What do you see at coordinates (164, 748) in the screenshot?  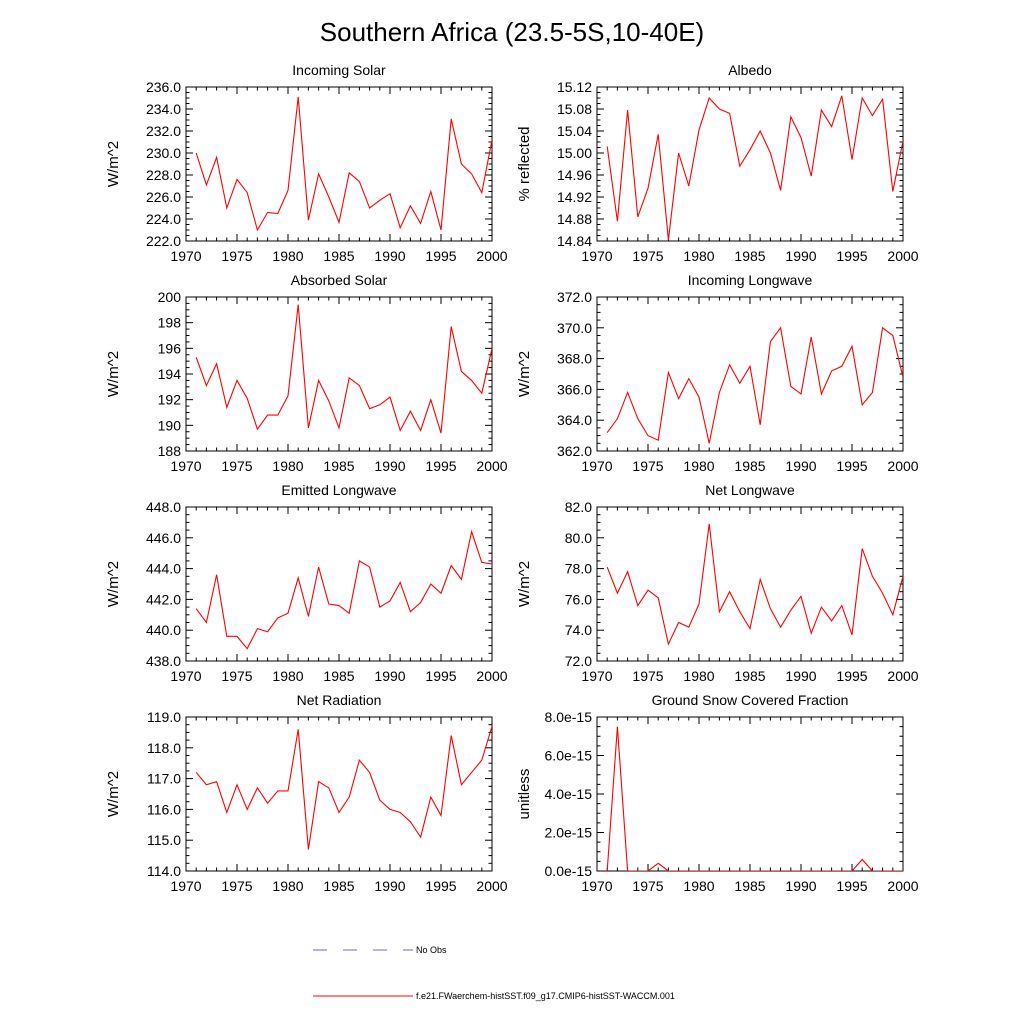 I see `y-tick-label: 118.0` at bounding box center [164, 748].